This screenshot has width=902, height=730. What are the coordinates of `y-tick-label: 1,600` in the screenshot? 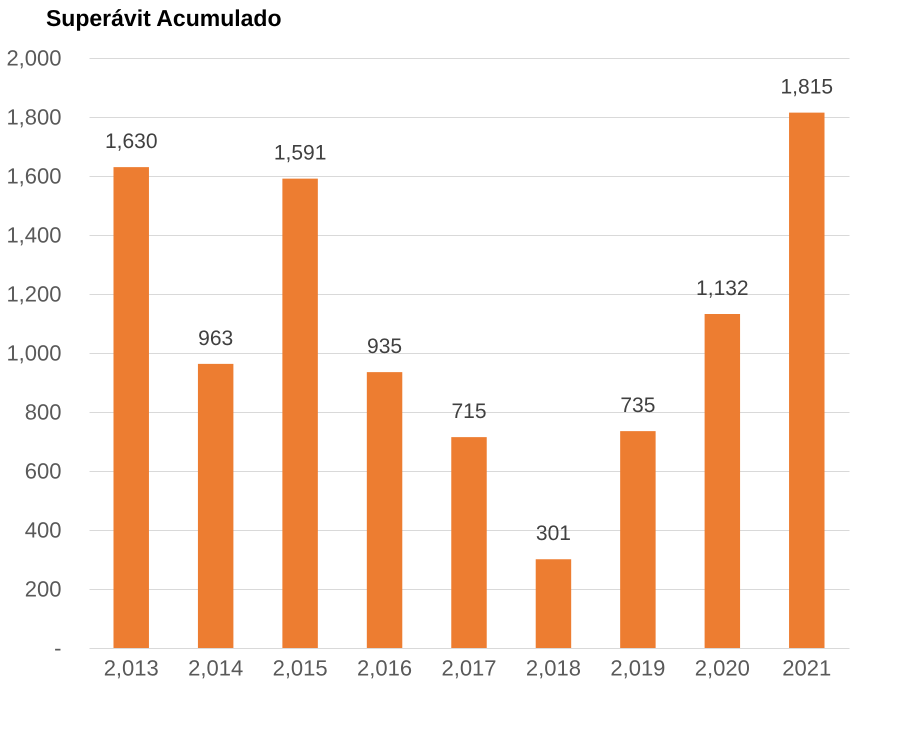 It's located at (34, 176).